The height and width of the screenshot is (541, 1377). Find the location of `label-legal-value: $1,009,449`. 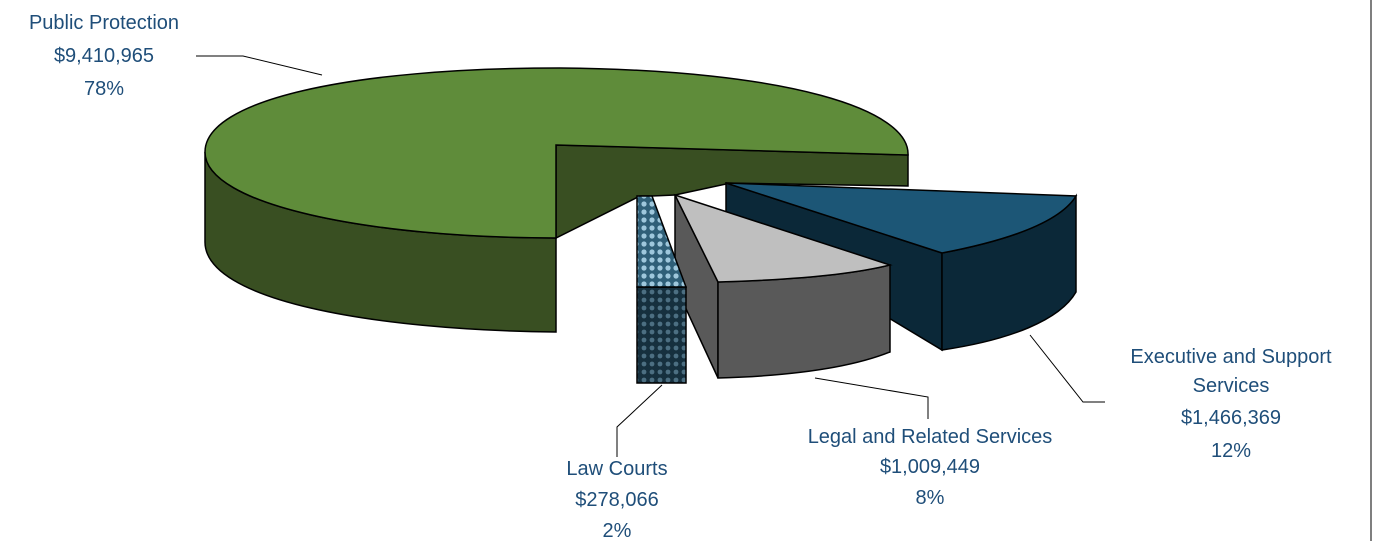

label-legal-value: $1,009,449 is located at coordinates (930, 467).